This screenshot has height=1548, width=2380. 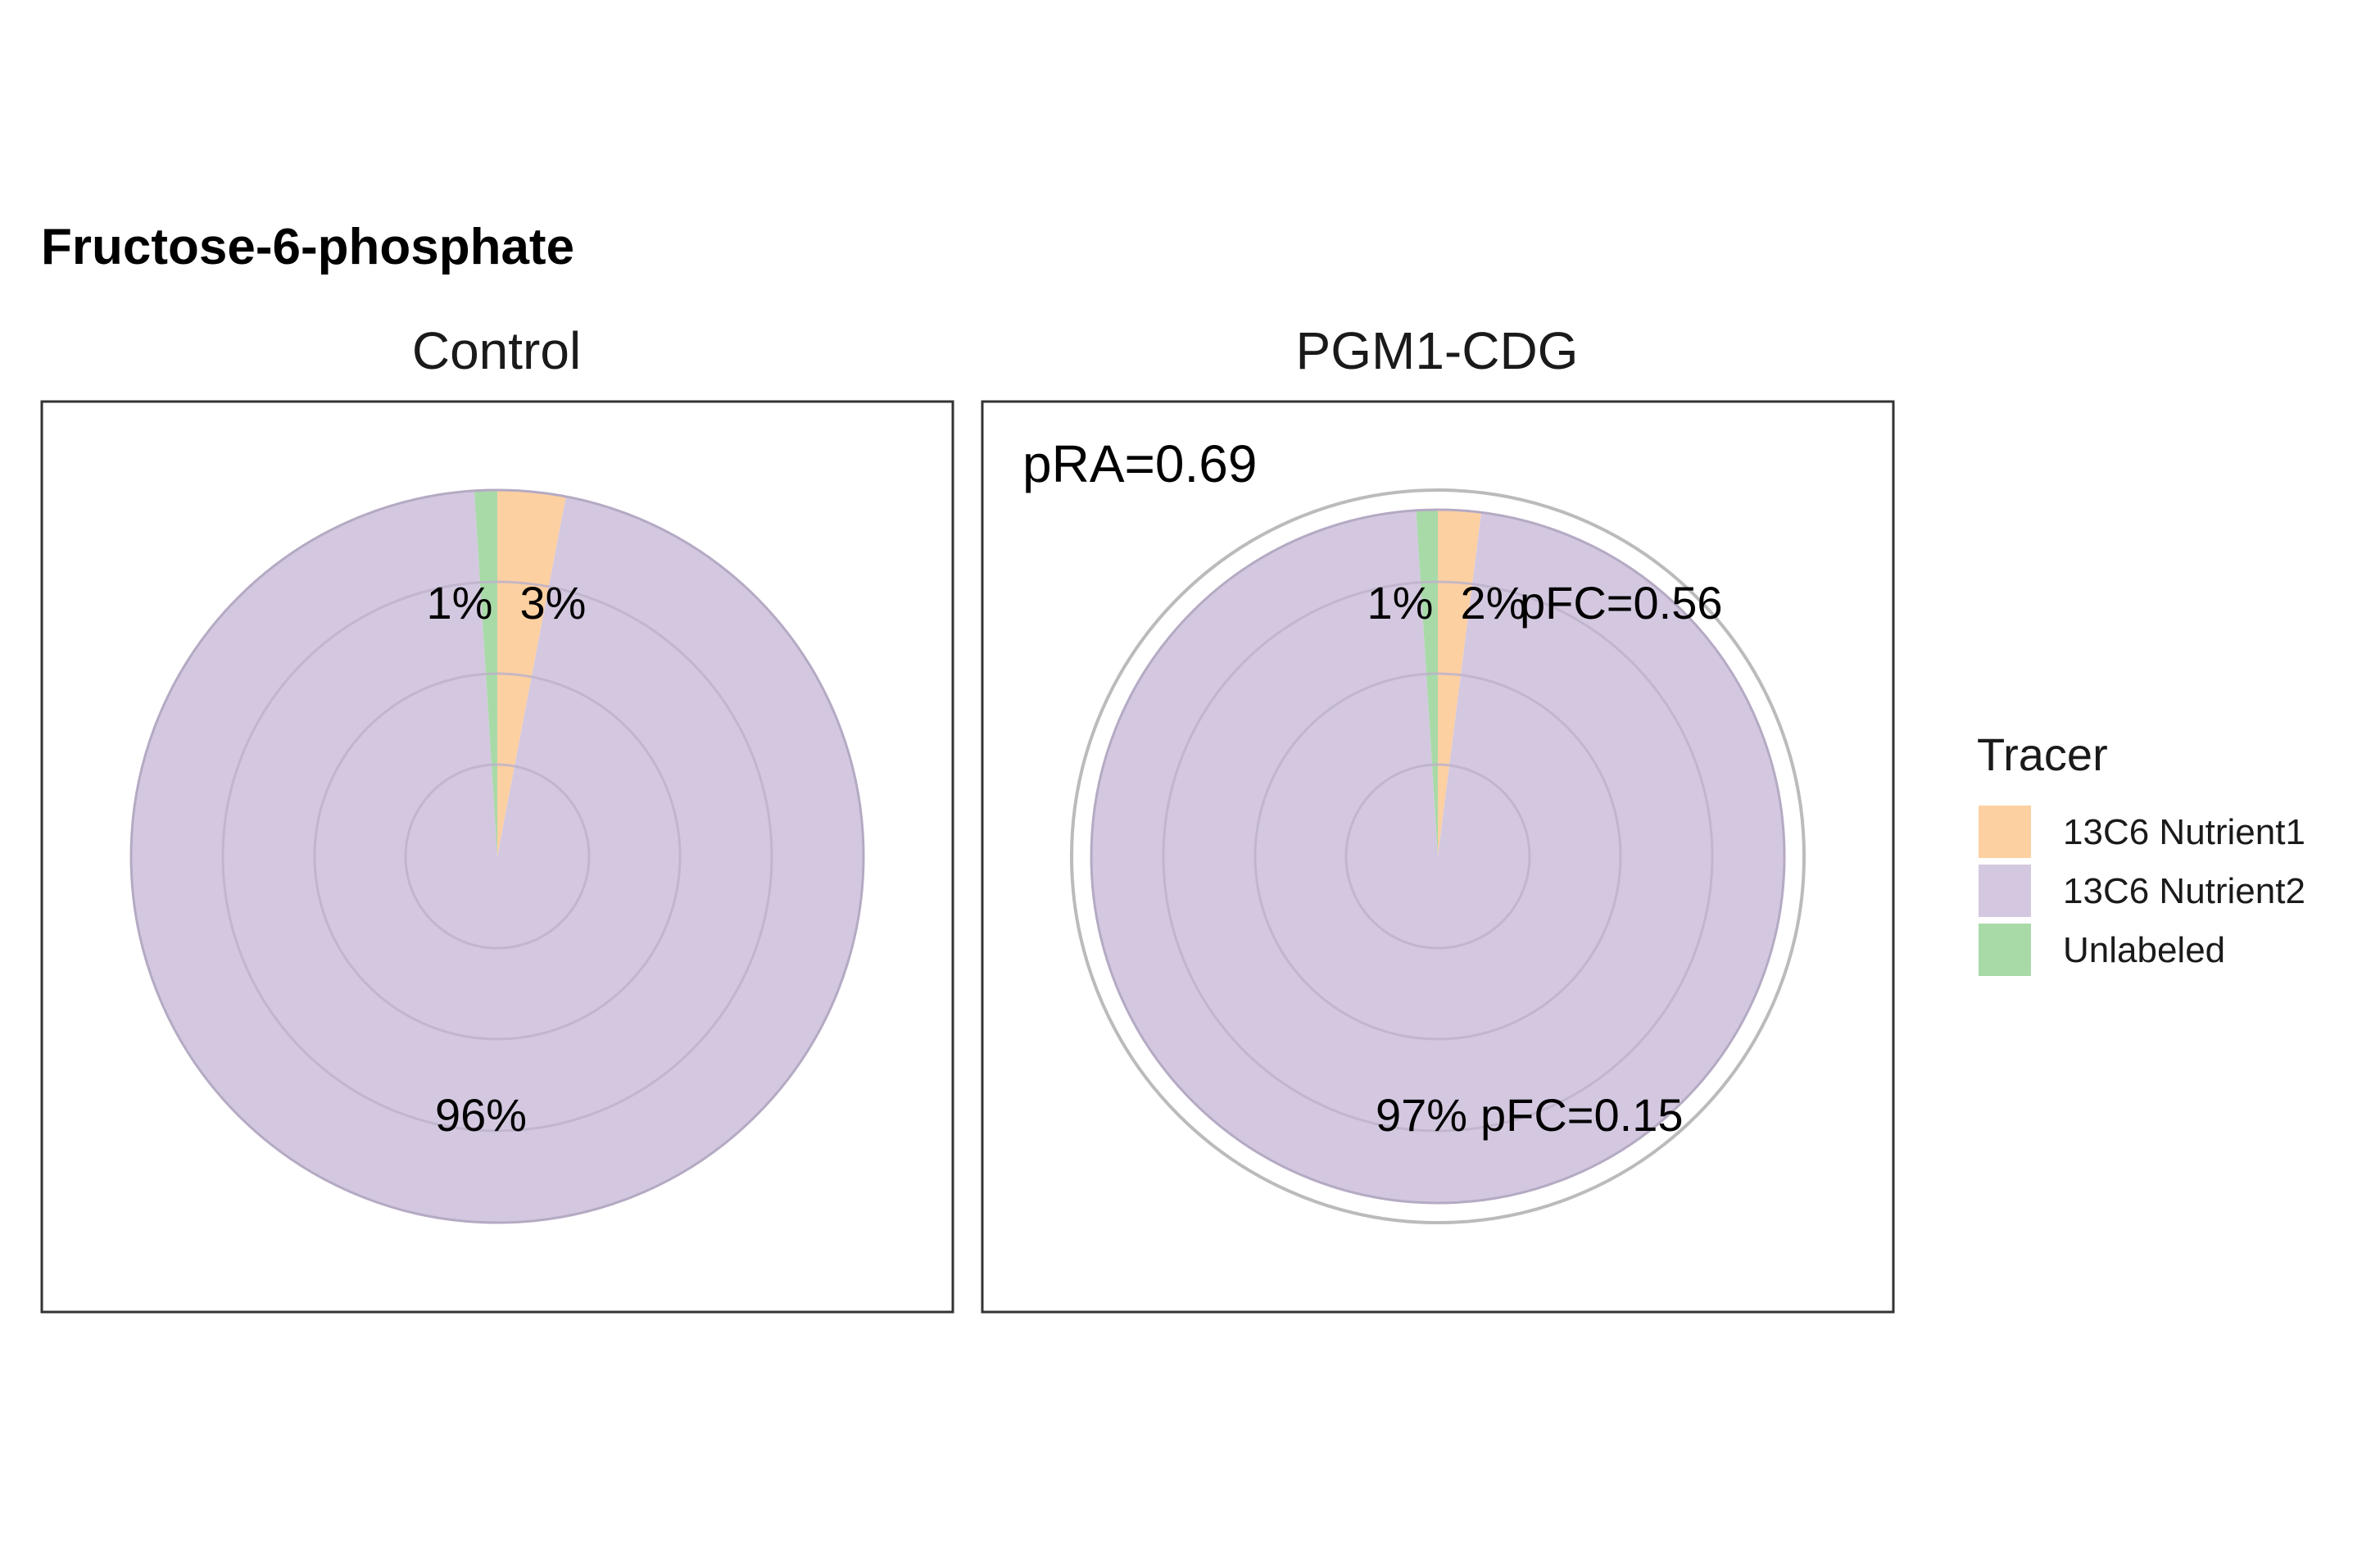 What do you see at coordinates (460, 603) in the screenshot?
I see `slice-label-control-3: 1%` at bounding box center [460, 603].